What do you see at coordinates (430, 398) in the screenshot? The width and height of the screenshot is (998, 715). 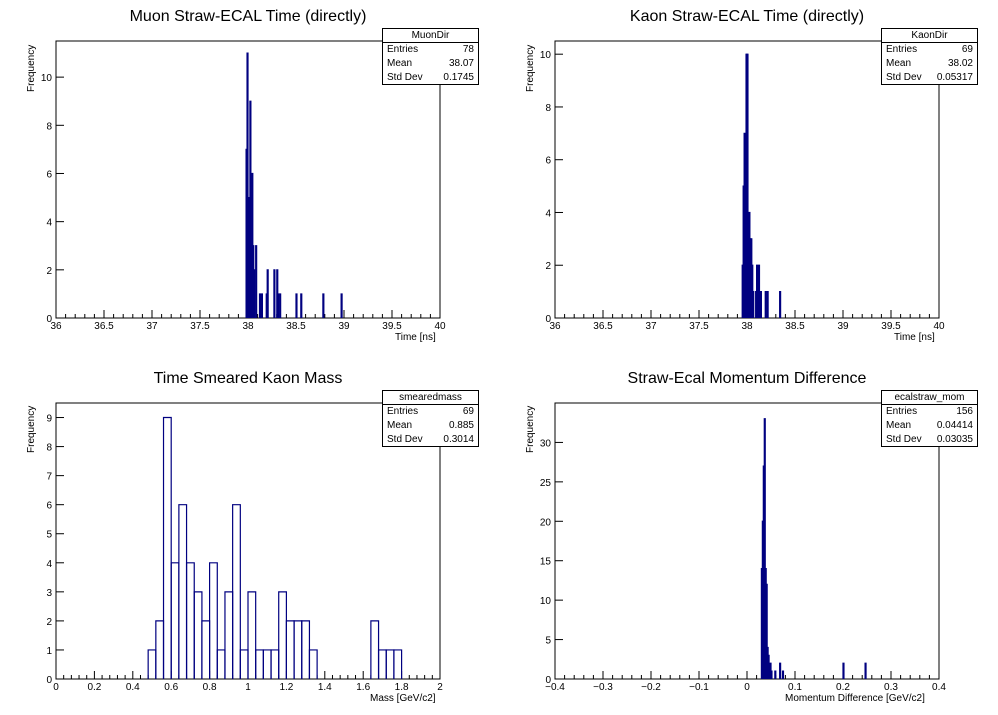 I see `stats-name: smearedmass` at bounding box center [430, 398].